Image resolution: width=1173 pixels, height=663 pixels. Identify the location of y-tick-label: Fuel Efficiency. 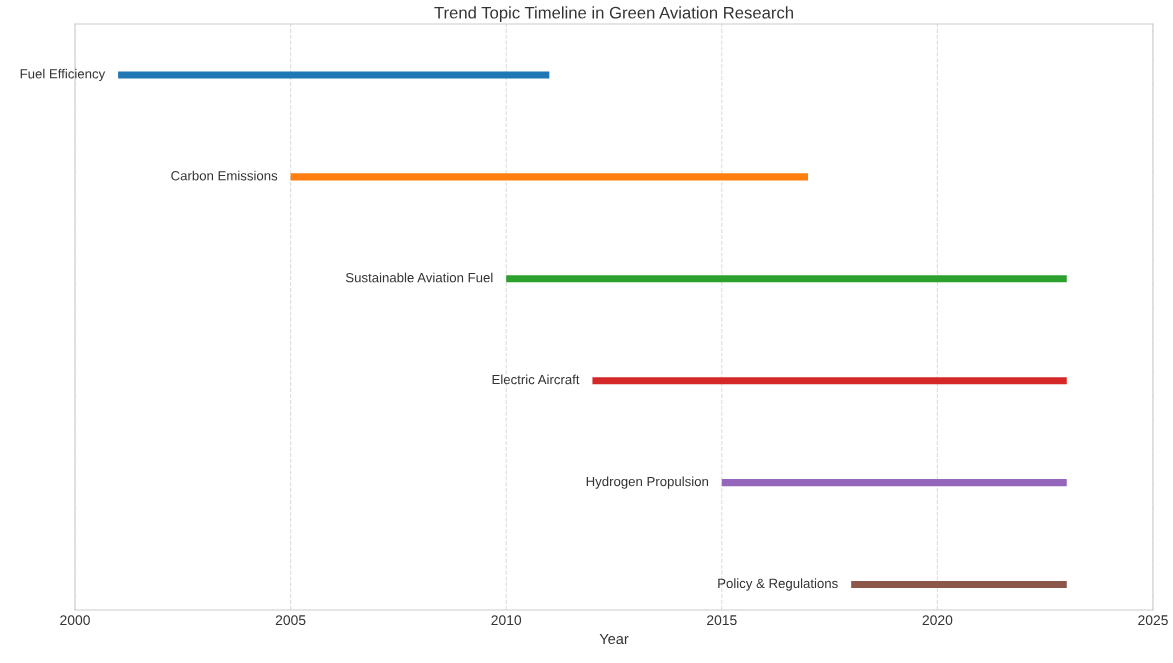
(63, 75).